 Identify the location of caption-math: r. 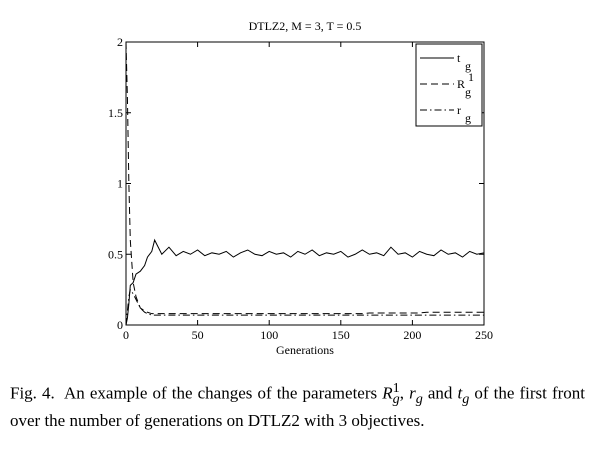
(412, 393).